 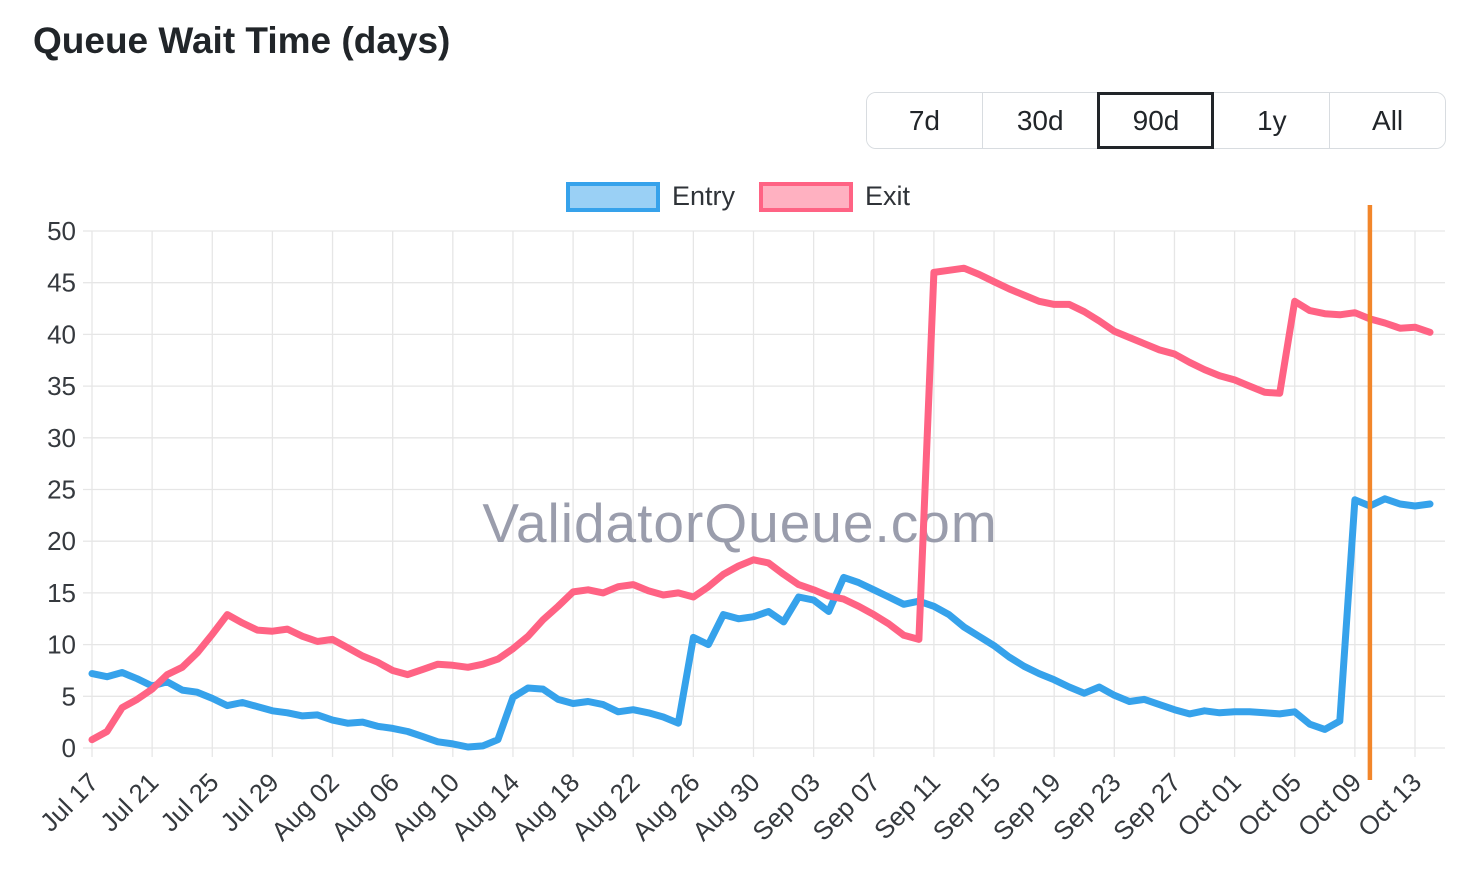 I want to click on x-tick-label: Aug 30, so click(x=725, y=806).